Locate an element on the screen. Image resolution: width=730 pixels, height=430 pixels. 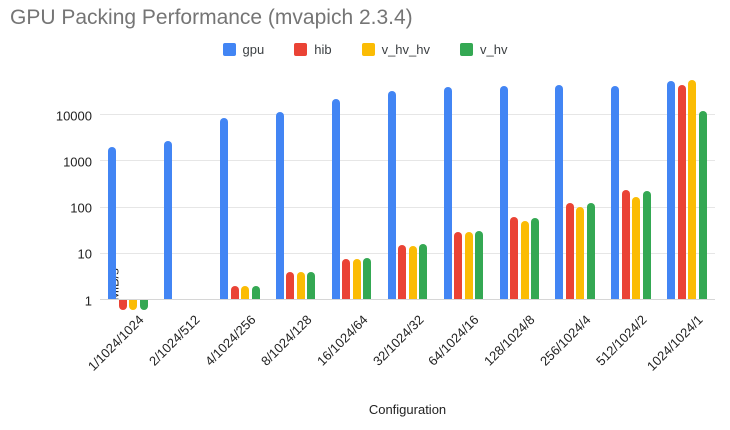
bar-v_hv-512/1024/2 is located at coordinates (646, 245).